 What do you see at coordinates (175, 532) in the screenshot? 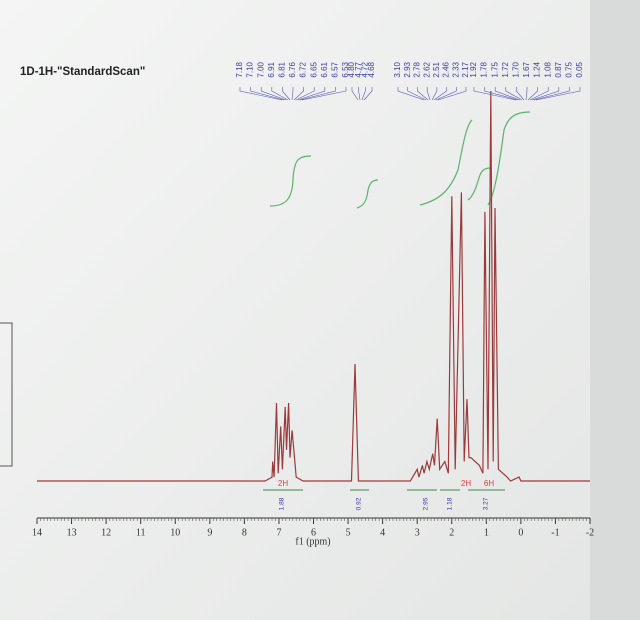
I see `x-tick-label: 10` at bounding box center [175, 532].